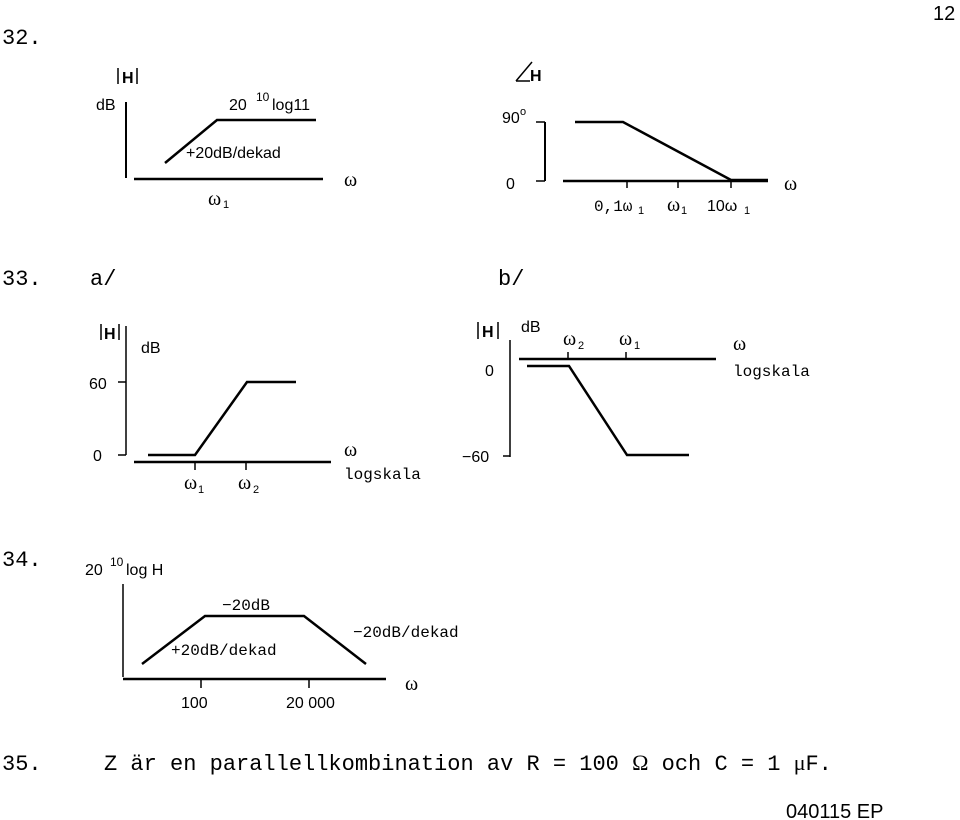 This screenshot has width=960, height=820. What do you see at coordinates (256, 490) in the screenshot?
I see `p33a-omega2-sub: 2` at bounding box center [256, 490].